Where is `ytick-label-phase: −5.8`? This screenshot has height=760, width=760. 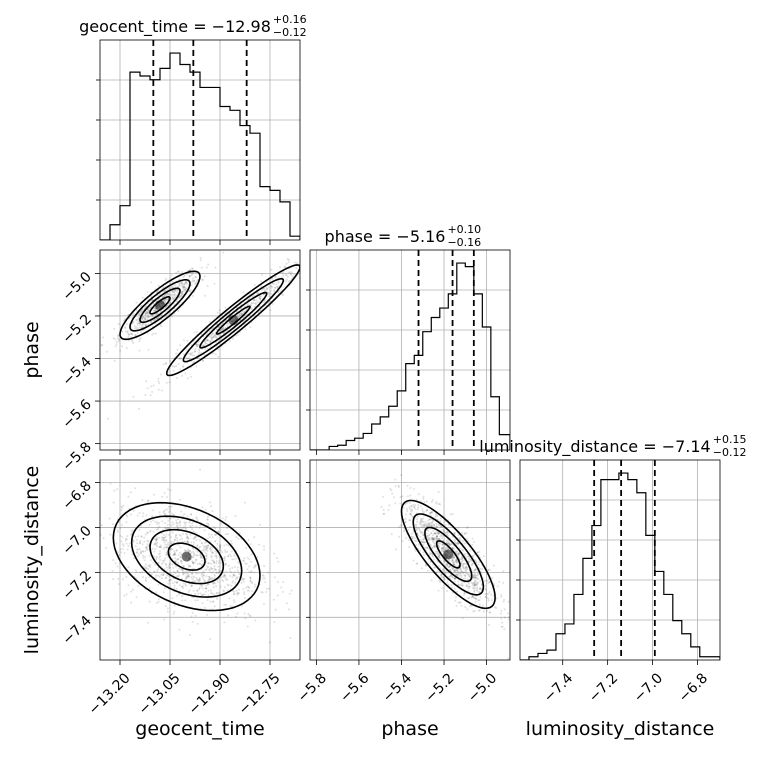
ytick-label-phase: −5.8 is located at coordinates (76, 456).